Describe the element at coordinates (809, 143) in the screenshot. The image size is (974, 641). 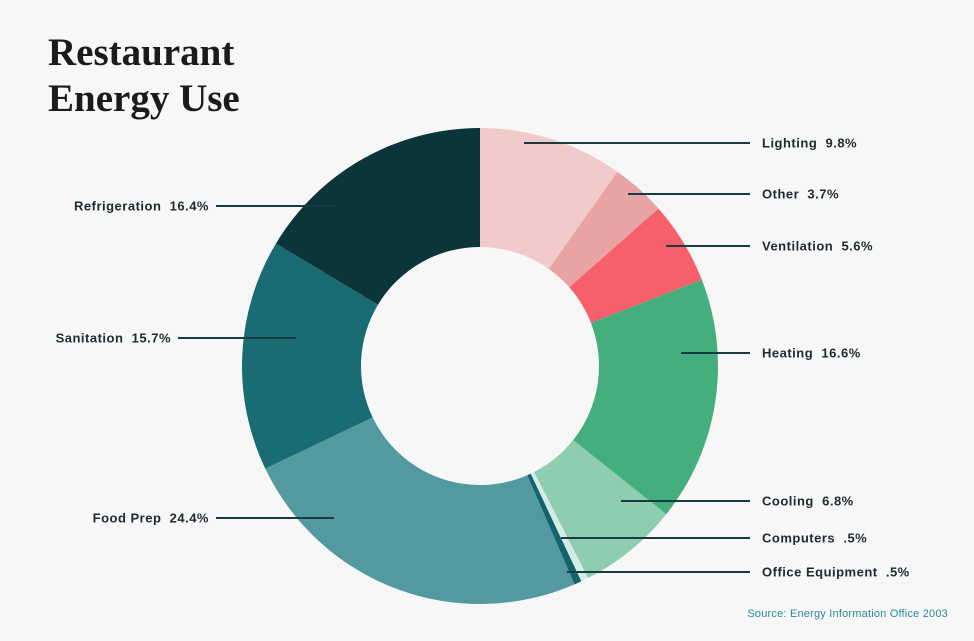
I see `label-lighting: Lighting 9.8%` at that location.